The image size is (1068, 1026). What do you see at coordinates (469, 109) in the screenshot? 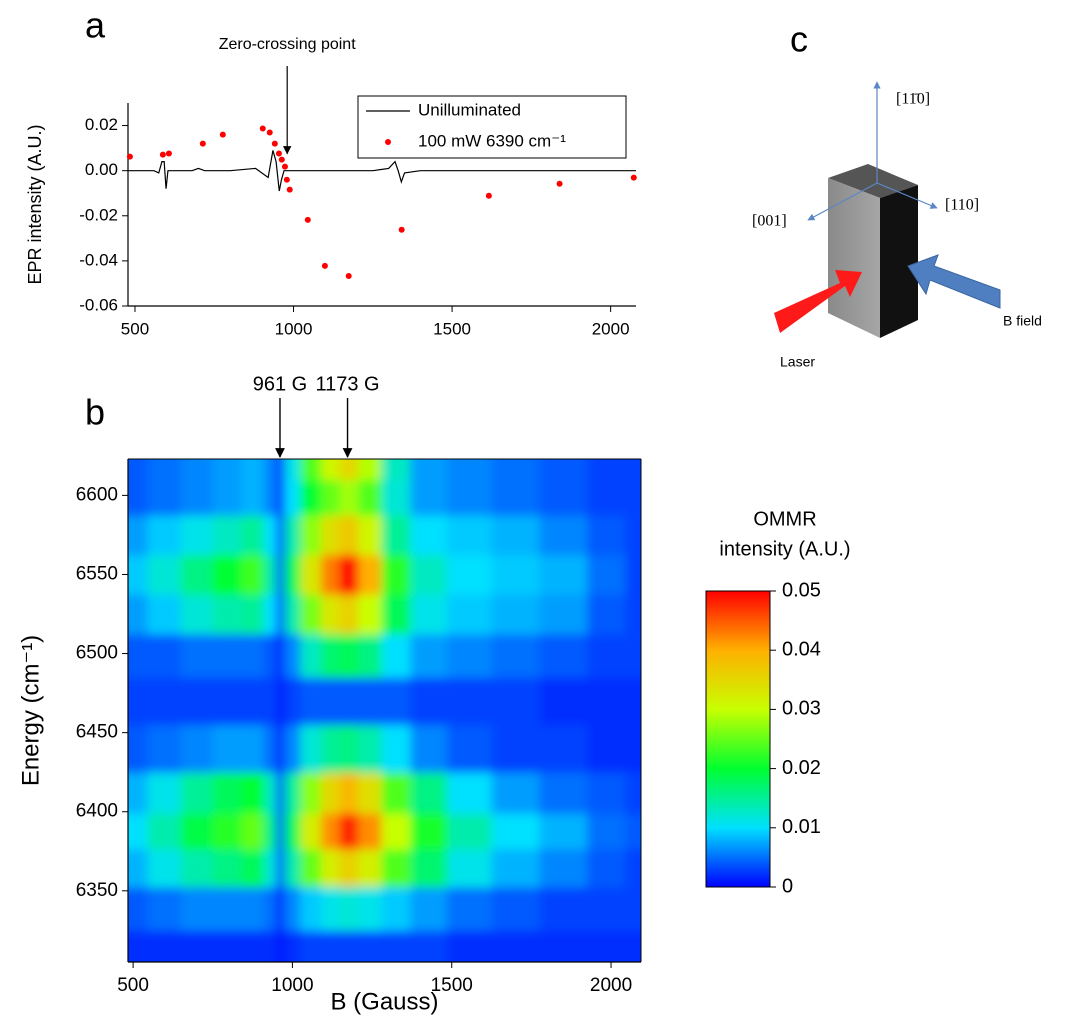
I see `legend-label: Unilluminated` at bounding box center [469, 109].